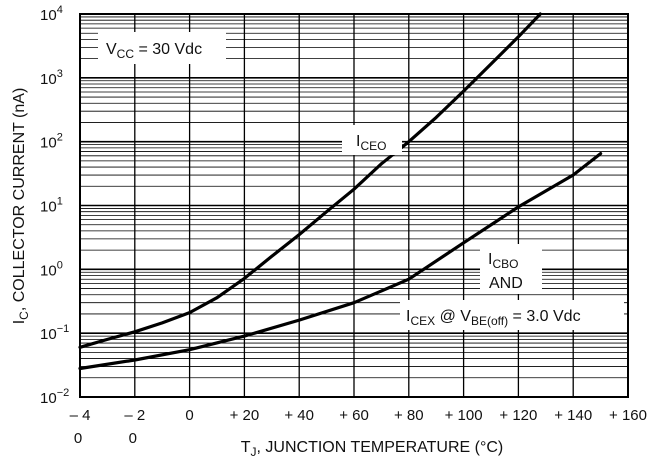 Image resolution: width=654 pixels, height=466 pixels. What do you see at coordinates (51, 14) in the screenshot?
I see `y-tick-label: 10⁴` at bounding box center [51, 14].